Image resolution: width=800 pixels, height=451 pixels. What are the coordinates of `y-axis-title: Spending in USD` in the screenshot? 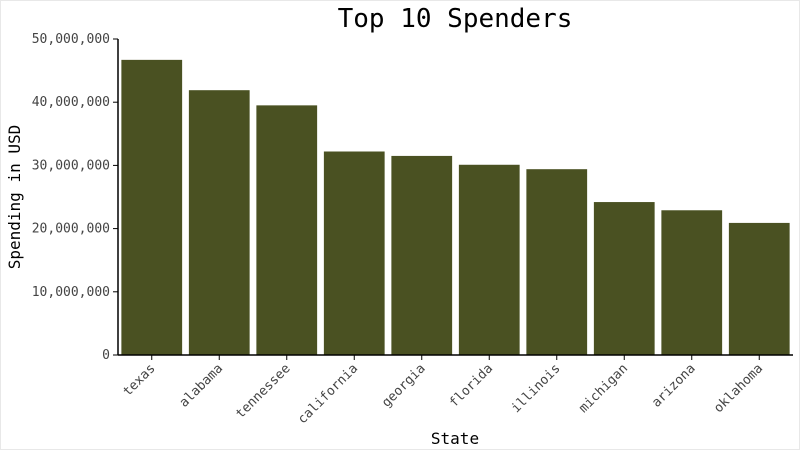 It's located at (14, 197).